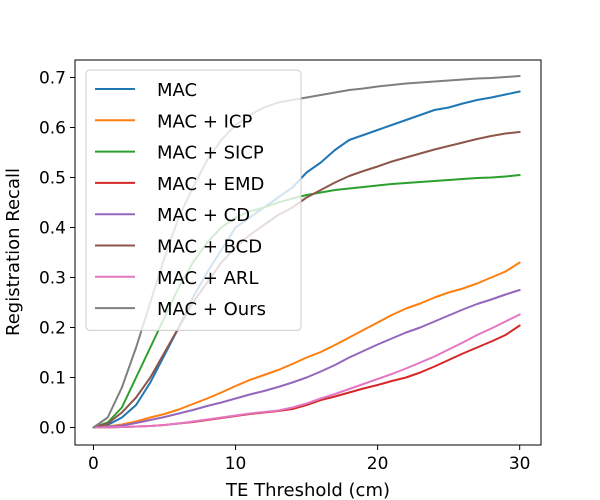 This screenshot has width=600, height=500. I want to click on y-tick-label: 0.0, so click(52, 429).